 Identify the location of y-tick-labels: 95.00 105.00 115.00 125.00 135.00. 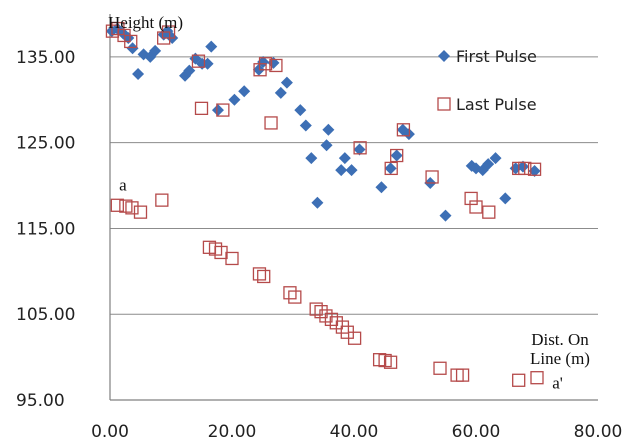
(45, 229).